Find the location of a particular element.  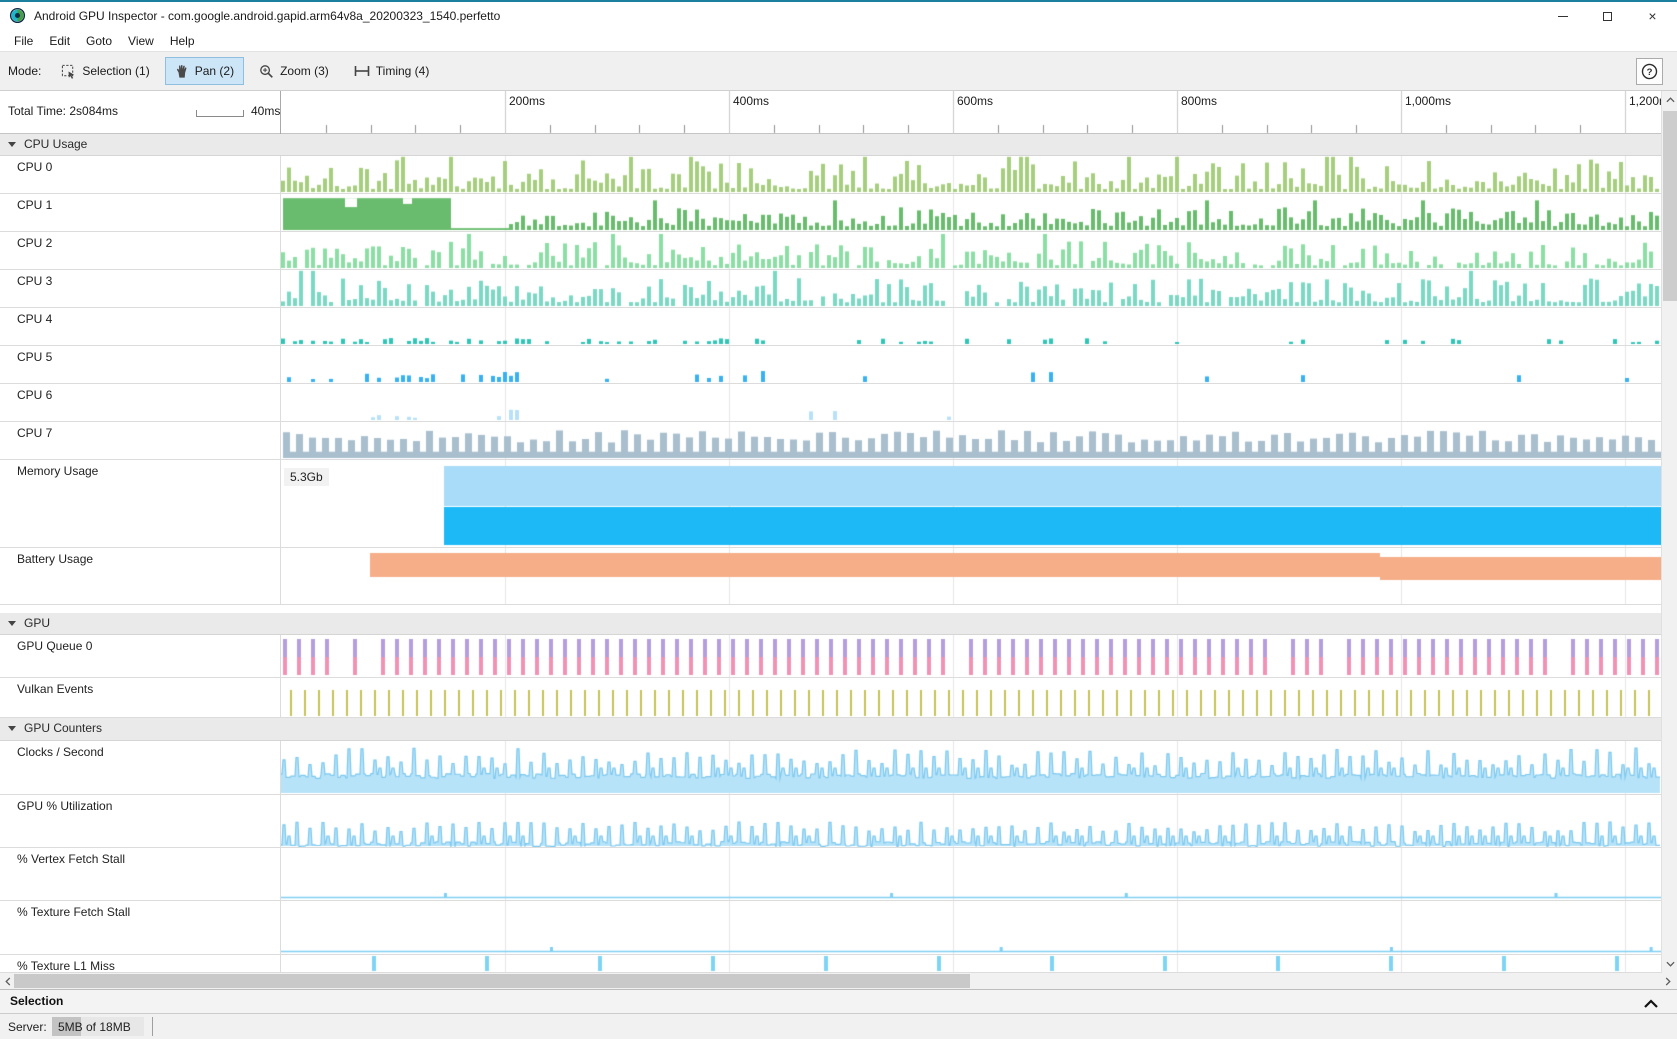

scroll-down-icon is located at coordinates (1669, 964).